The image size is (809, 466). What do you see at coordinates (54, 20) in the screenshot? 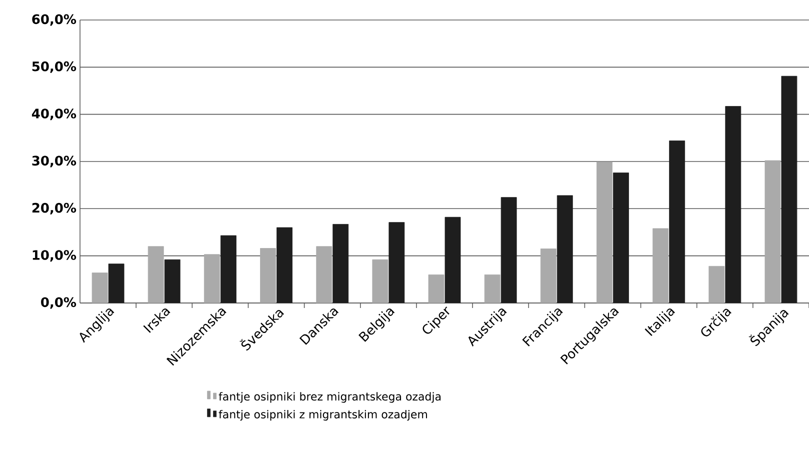
I see `y-tick-label: 60,0%` at bounding box center [54, 20].